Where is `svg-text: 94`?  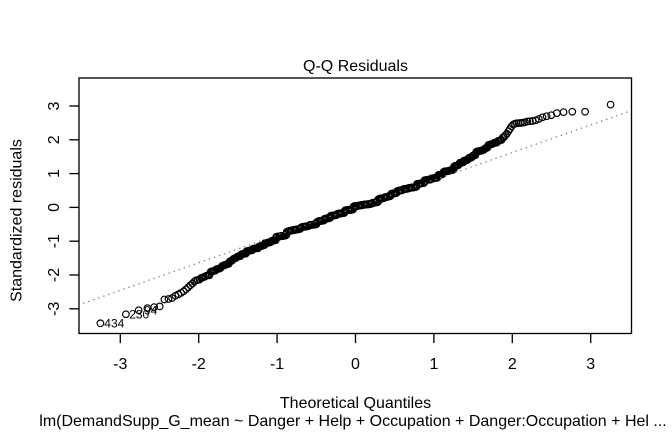 svg-text: 94 is located at coordinates (151, 311).